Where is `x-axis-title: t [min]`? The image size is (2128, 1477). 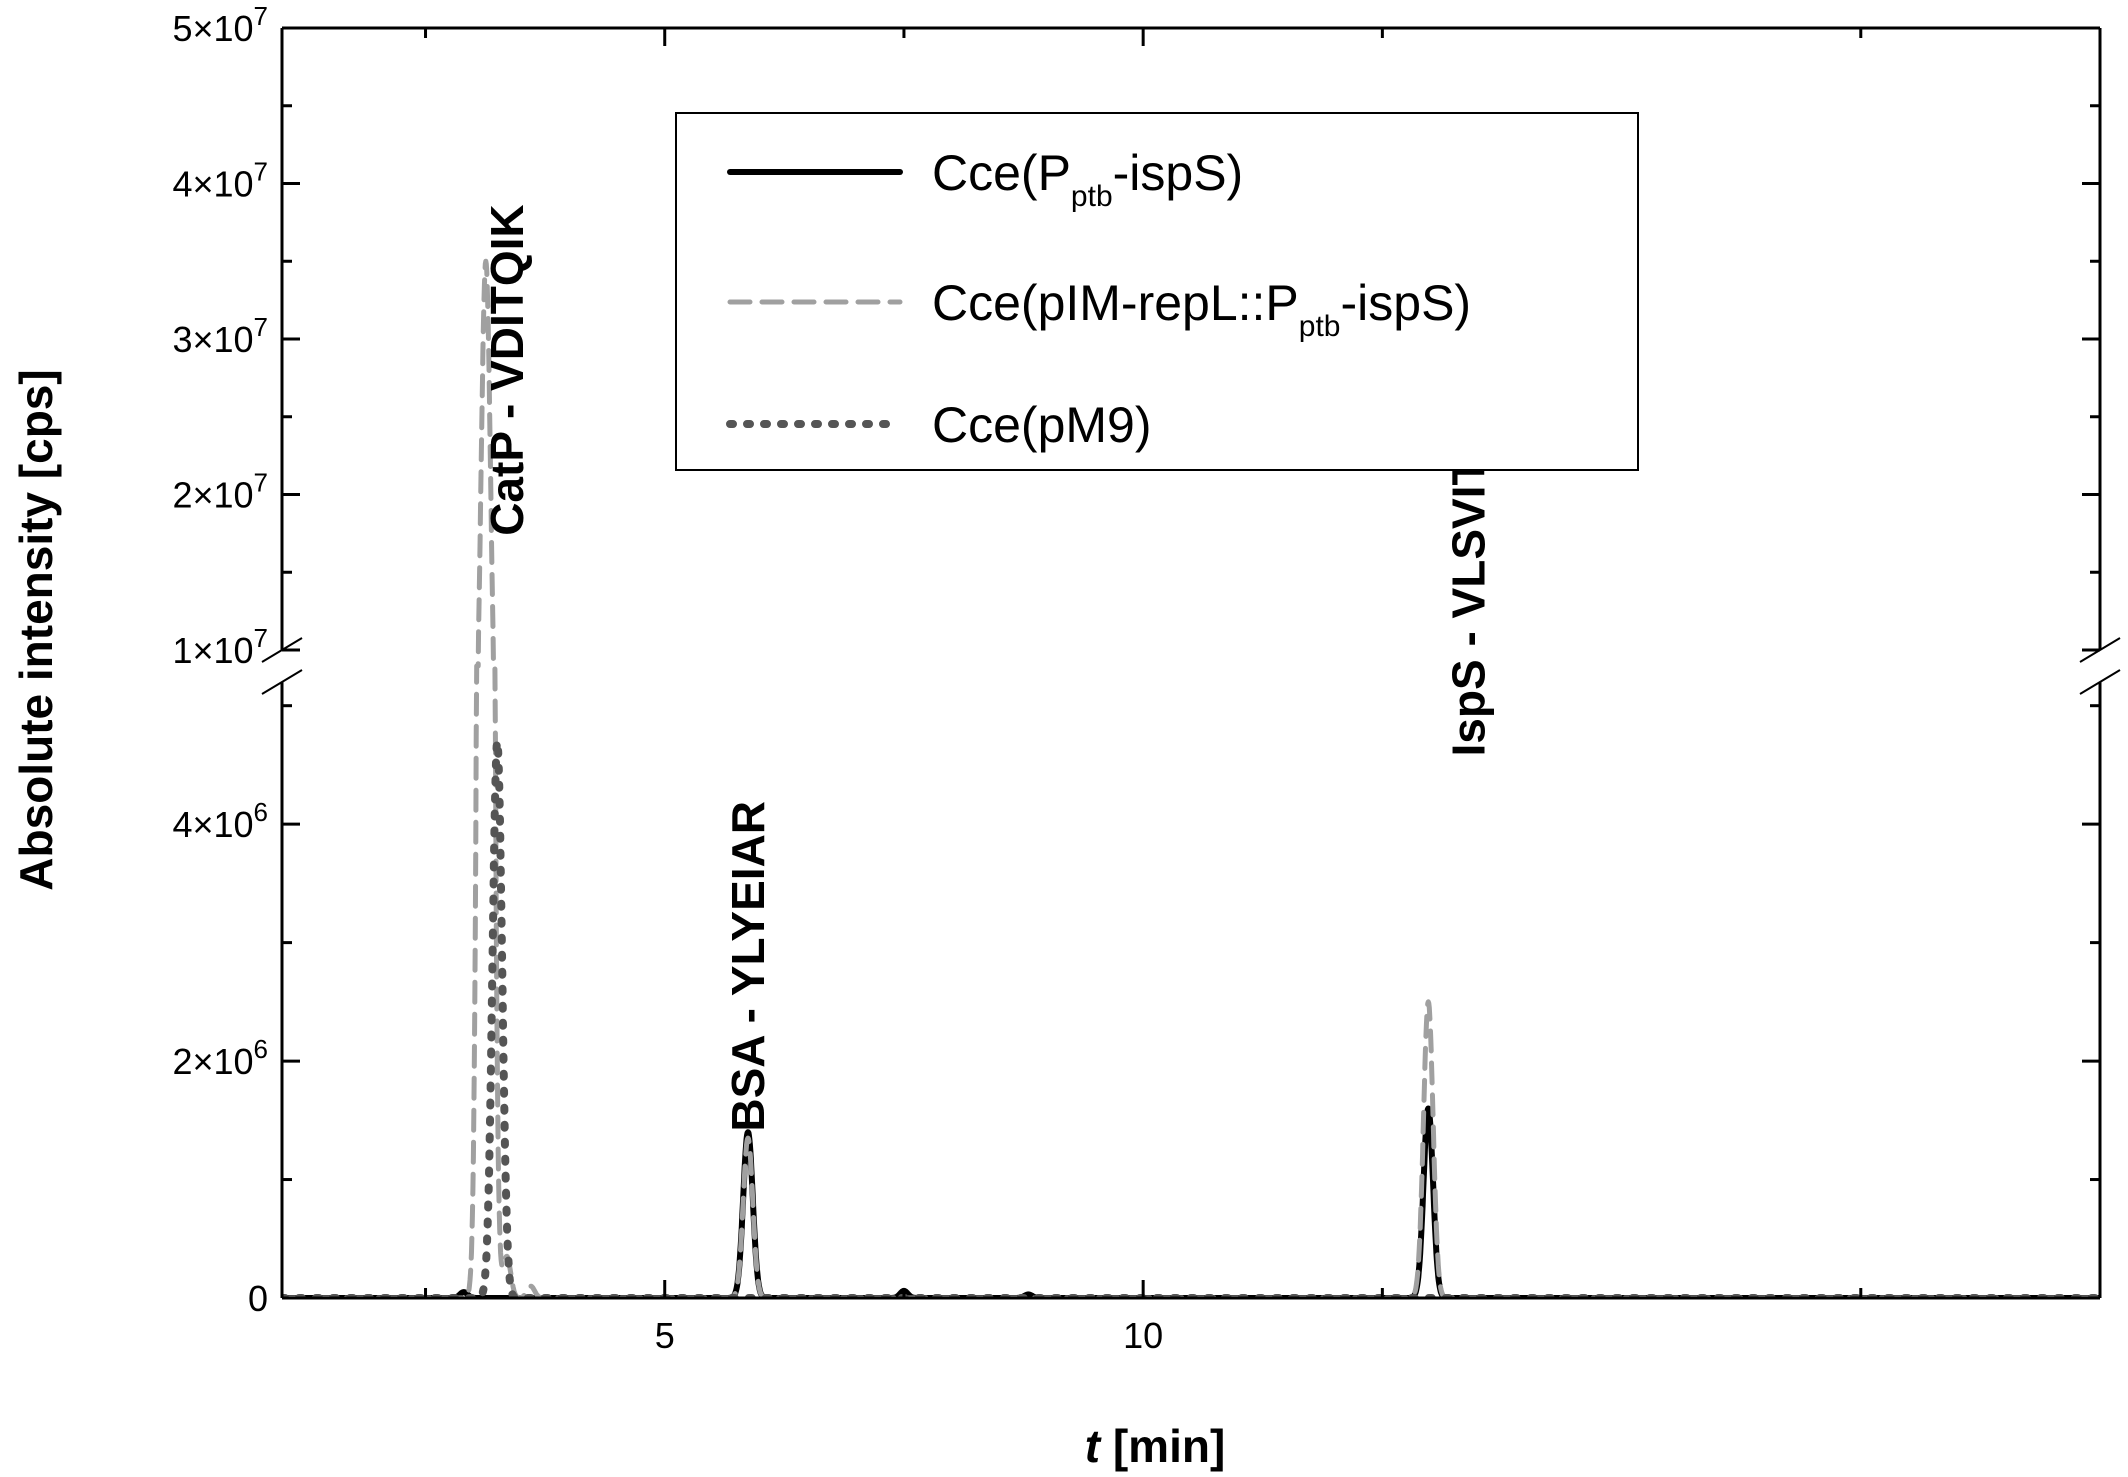 x-axis-title: t [min] is located at coordinates (1155, 1446).